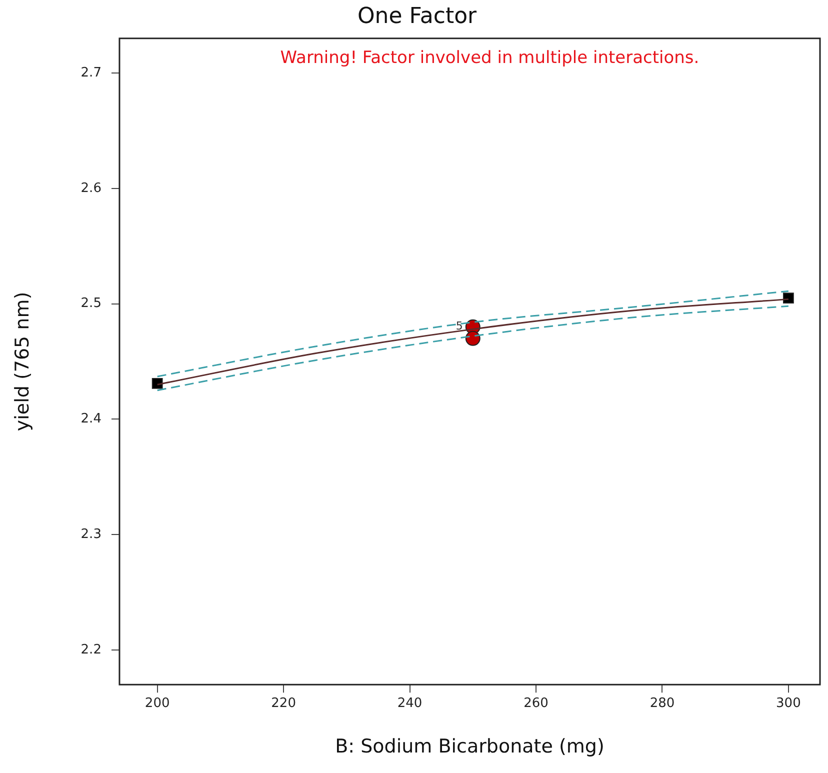 Image resolution: width=828 pixels, height=773 pixels. I want to click on x-tick-label: 200, so click(157, 703).